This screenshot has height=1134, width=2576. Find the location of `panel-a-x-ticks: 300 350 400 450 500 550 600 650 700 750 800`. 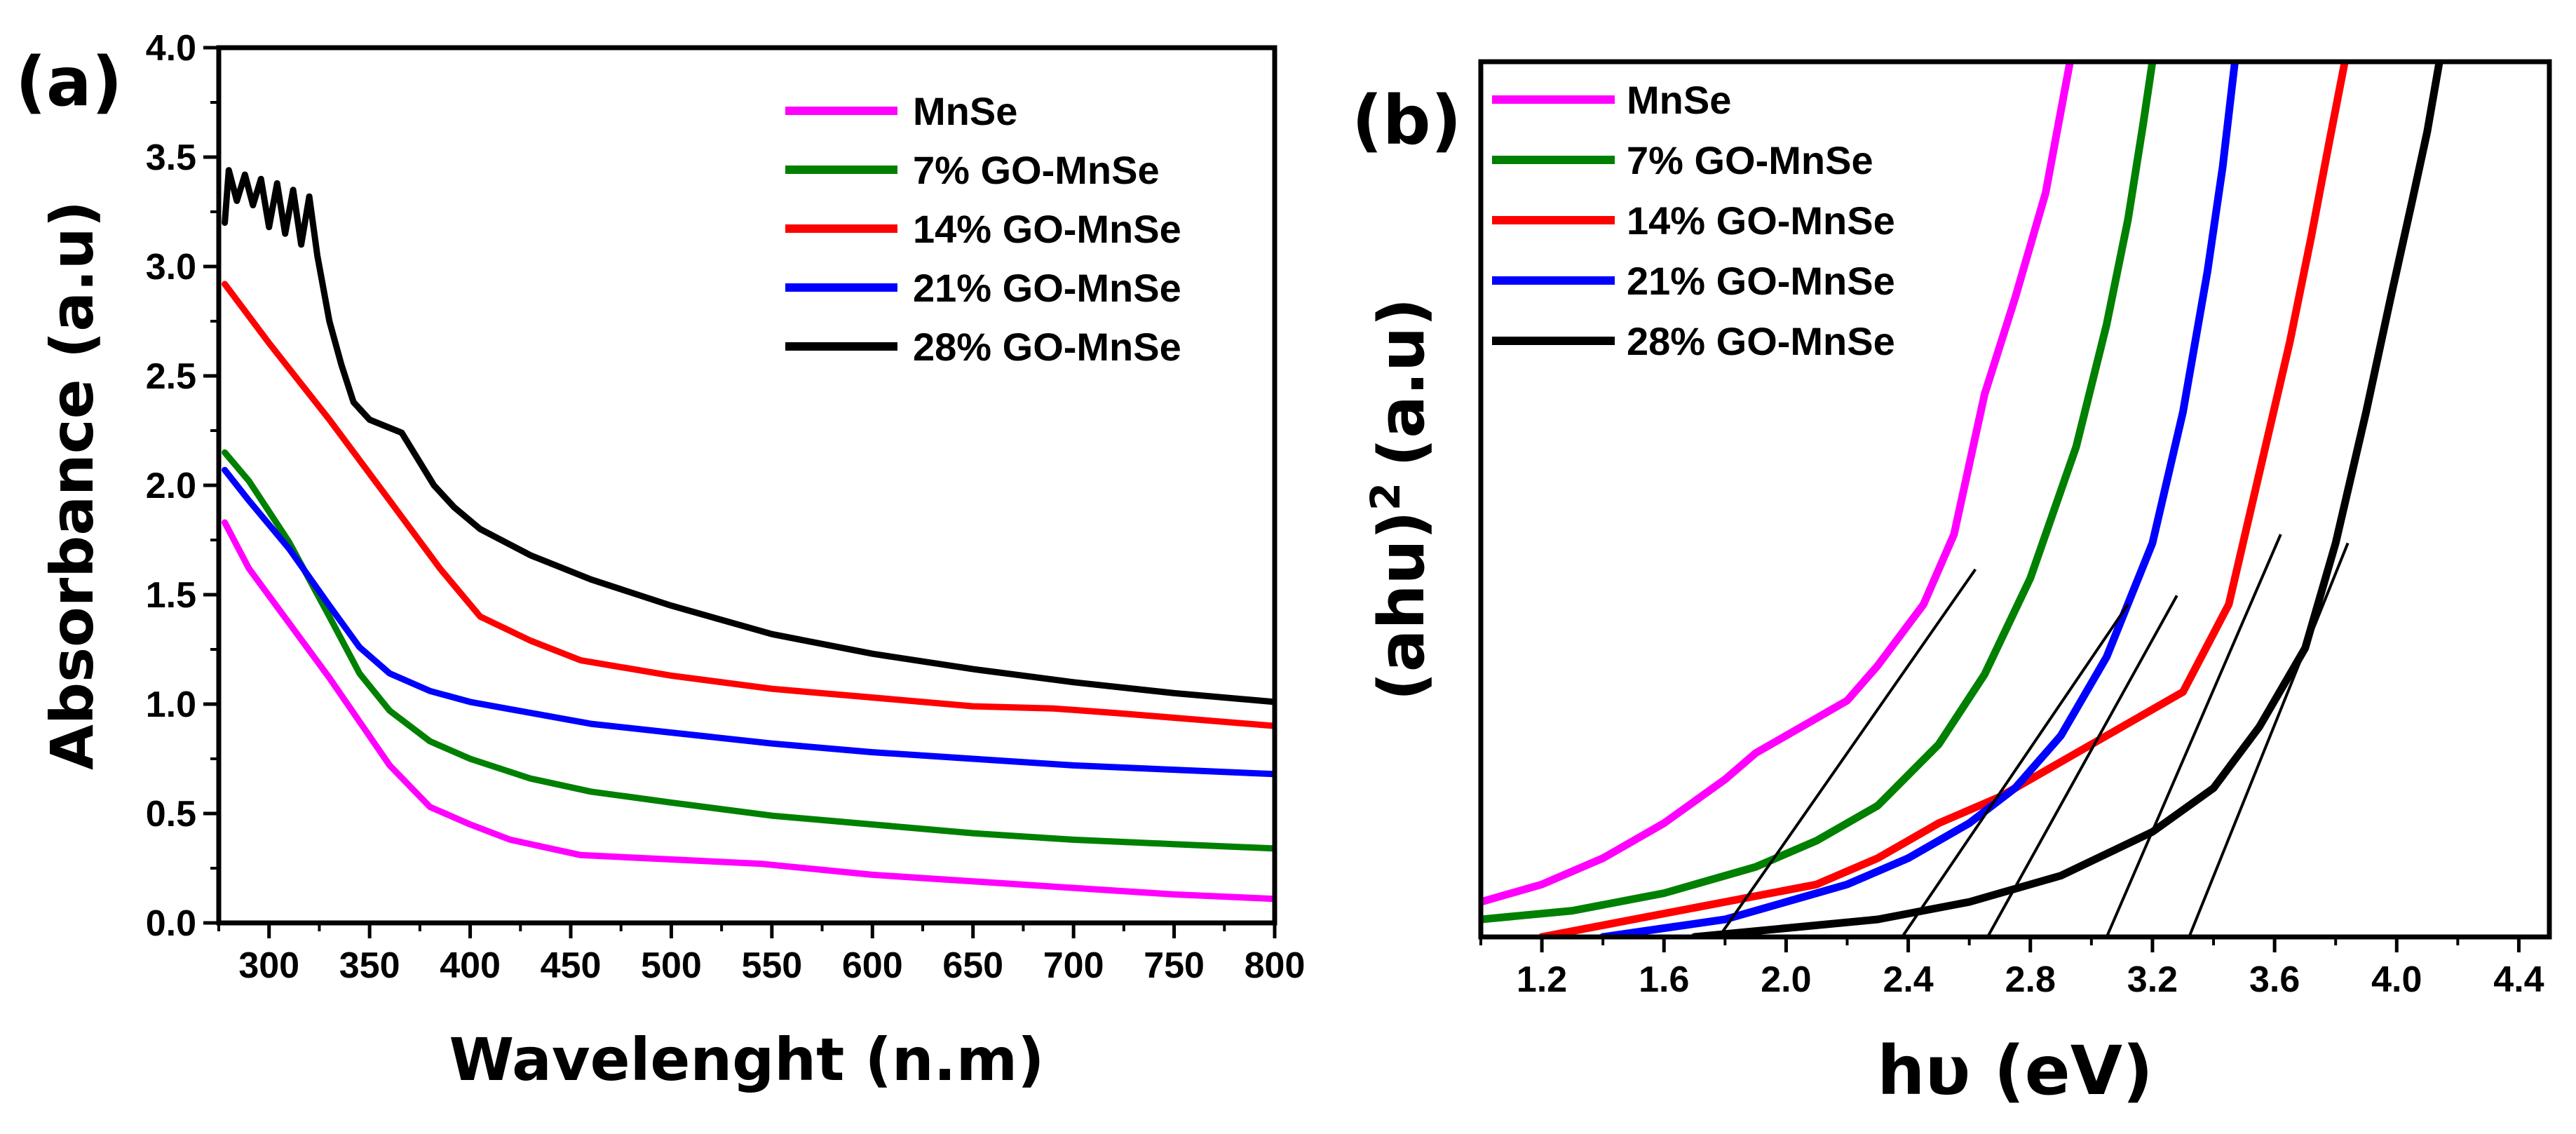

panel-a-x-ticks: 300 350 400 450 500 550 600 650 700 750 800 is located at coordinates (761, 954).